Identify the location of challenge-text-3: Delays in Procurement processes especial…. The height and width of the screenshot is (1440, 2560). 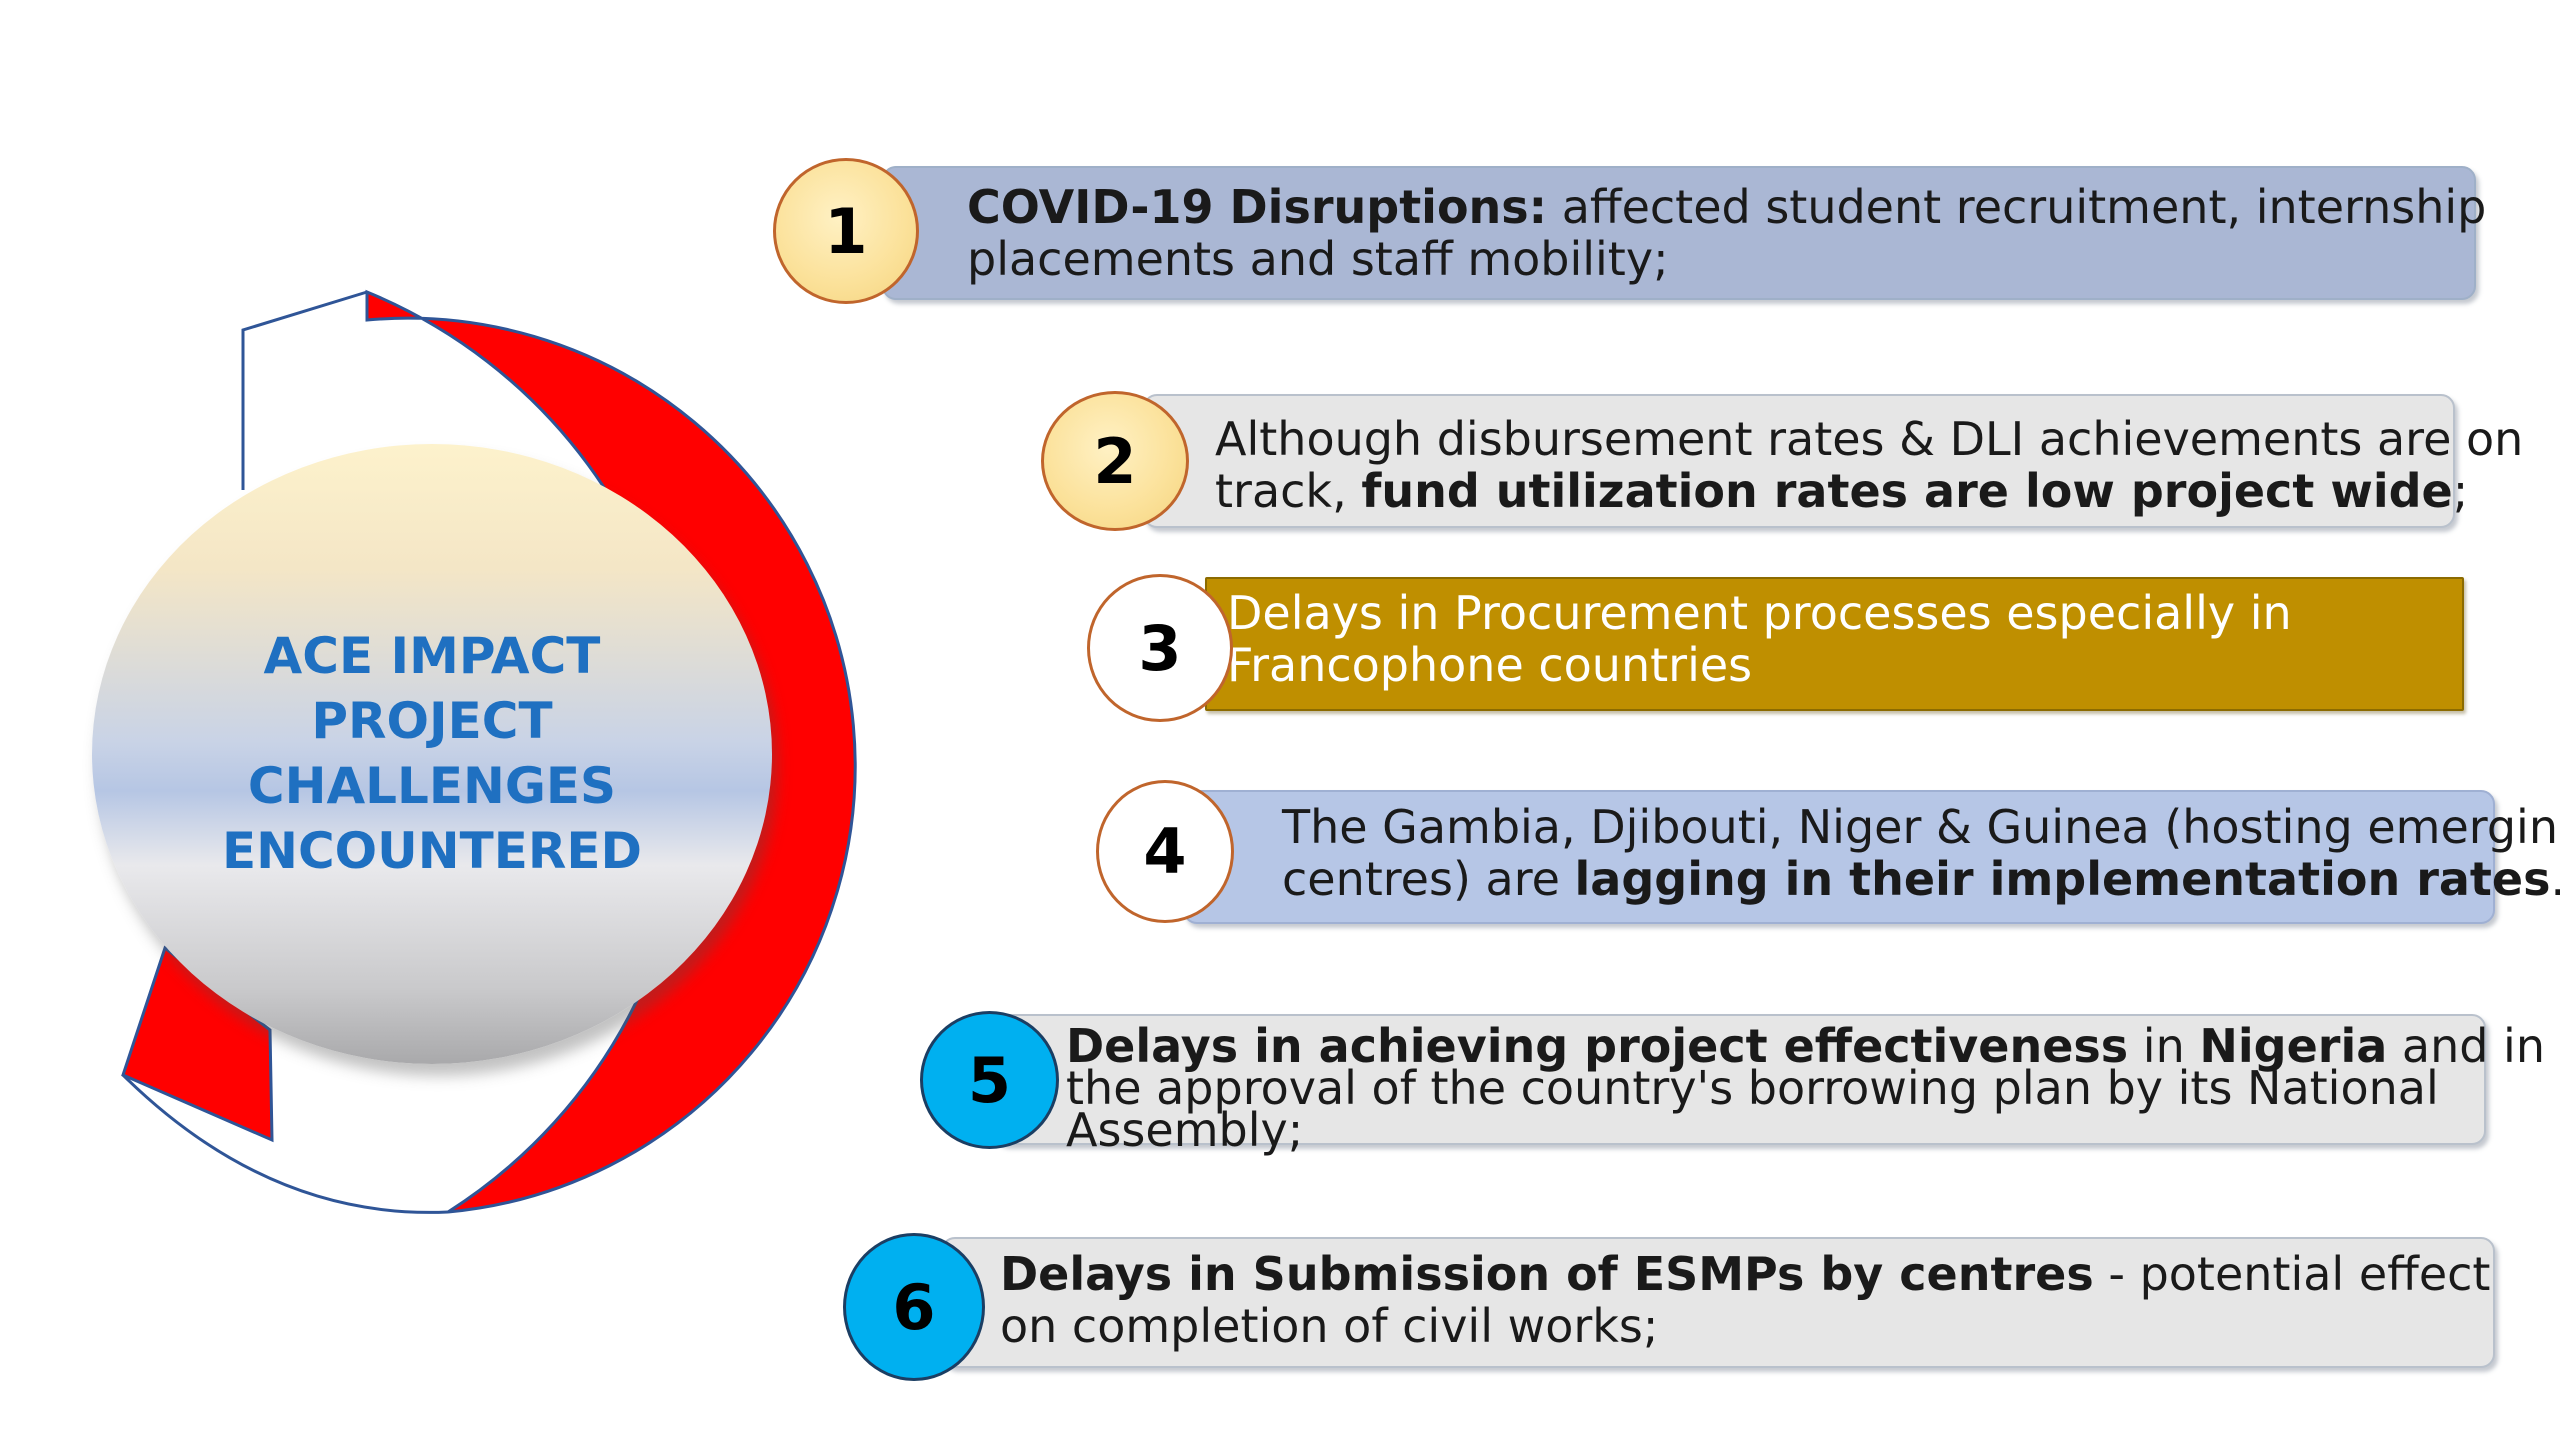
(1759, 639).